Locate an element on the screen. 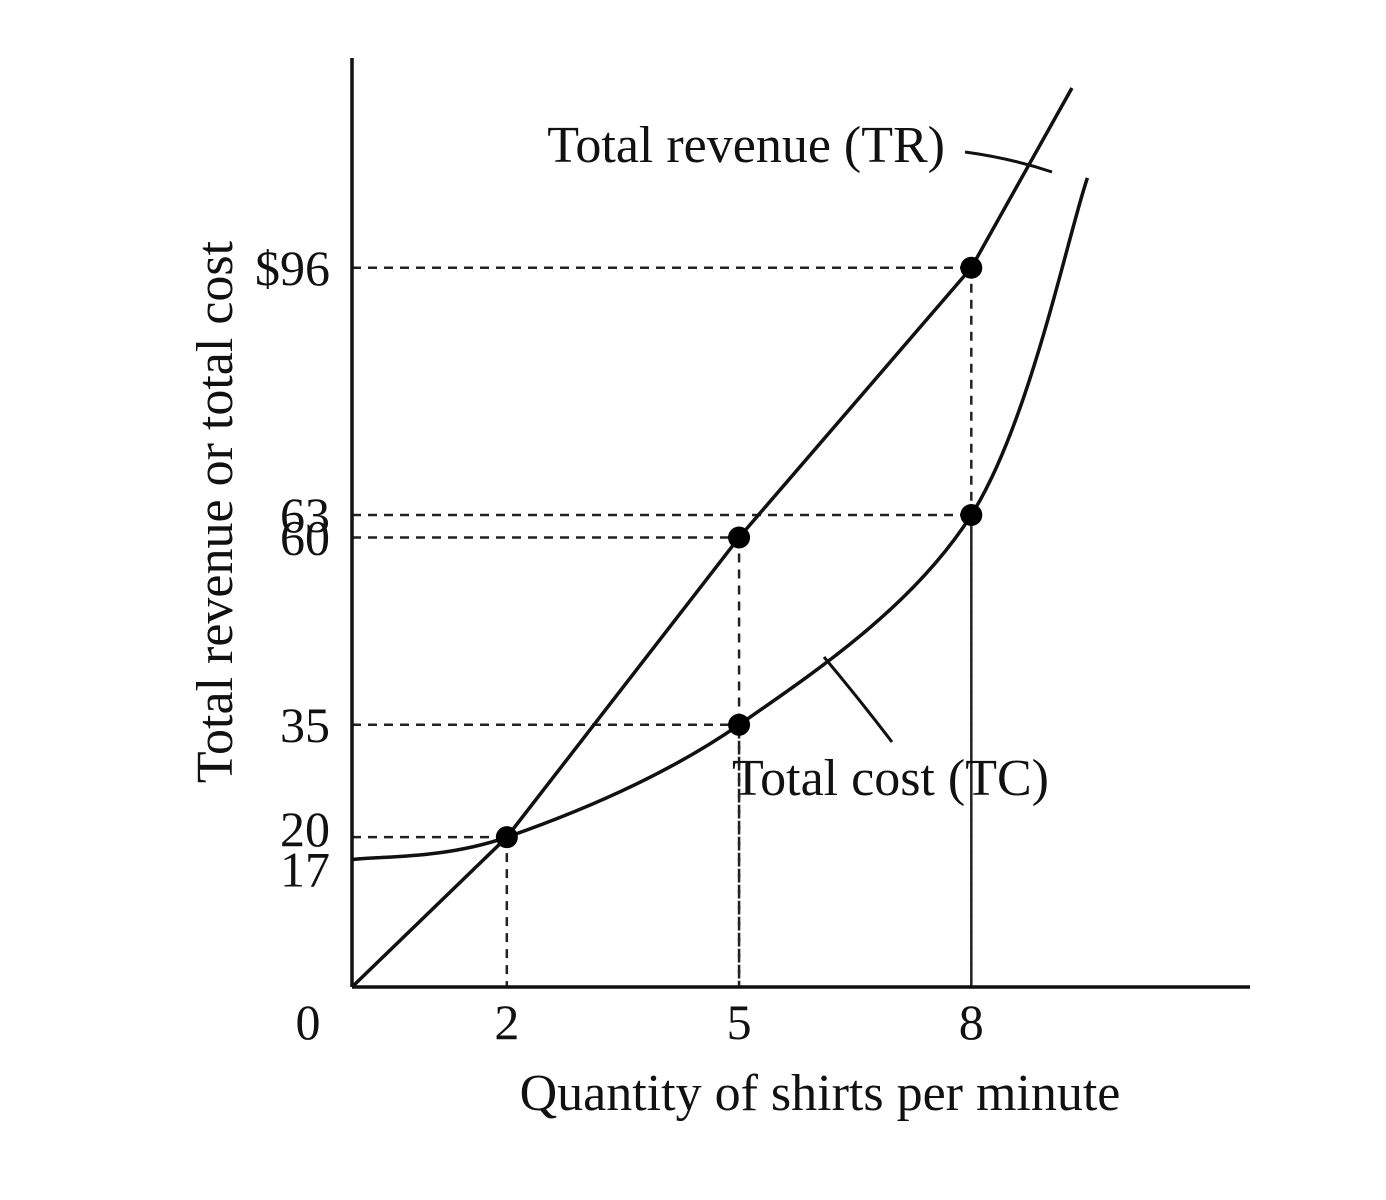  x-axis-title: Quantity of shirts per minute is located at coordinates (820, 1093).